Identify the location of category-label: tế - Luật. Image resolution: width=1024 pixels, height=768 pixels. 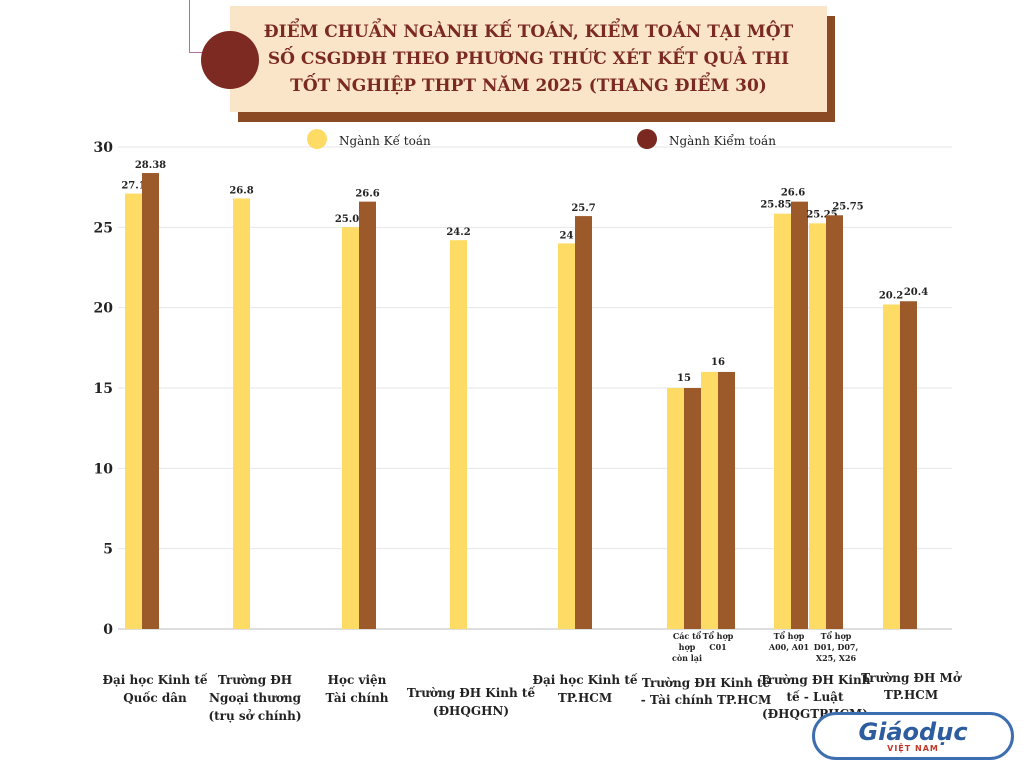
(815, 696).